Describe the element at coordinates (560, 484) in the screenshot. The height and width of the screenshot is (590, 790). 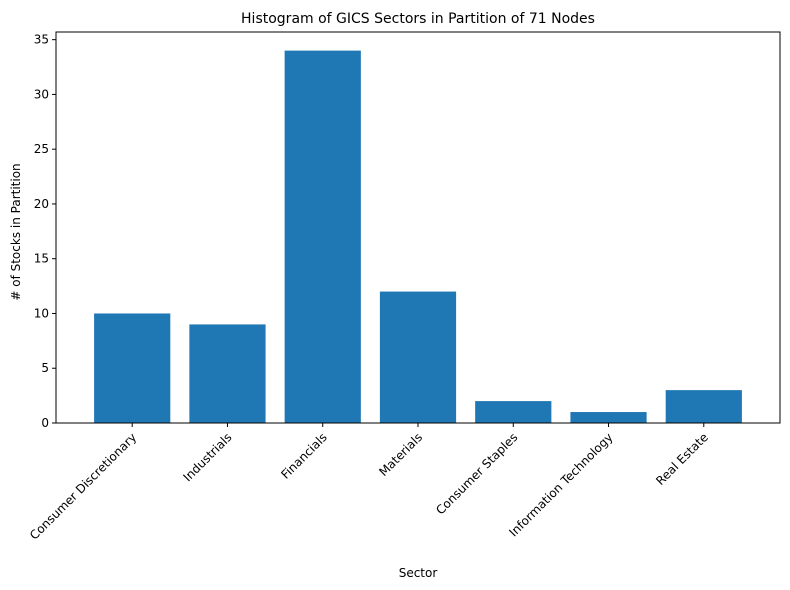
I see `x-tick-label-5: Information Technology` at that location.